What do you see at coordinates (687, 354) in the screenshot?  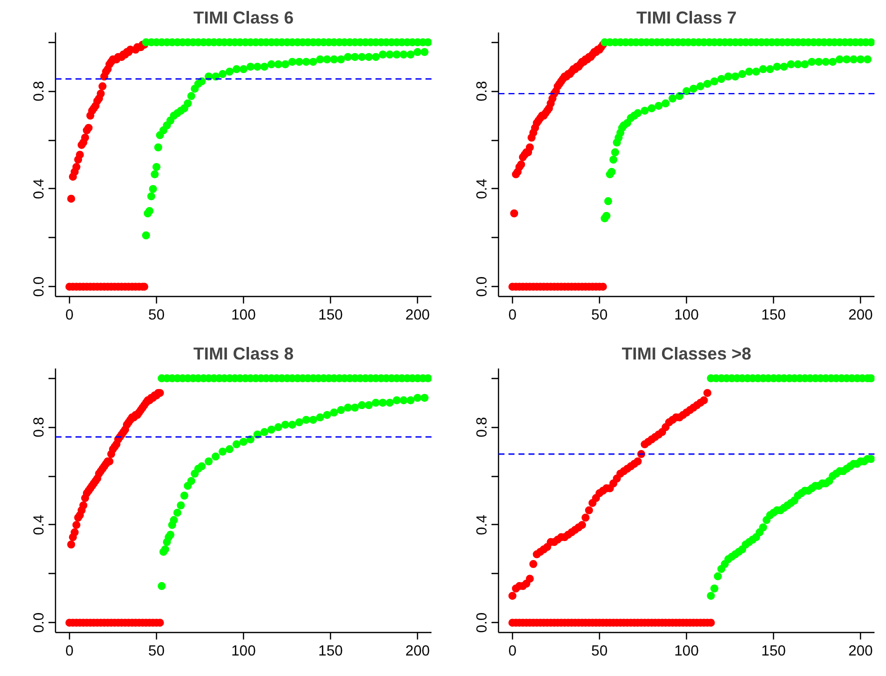 I see `chart-title: TIMI Classes >8` at bounding box center [687, 354].